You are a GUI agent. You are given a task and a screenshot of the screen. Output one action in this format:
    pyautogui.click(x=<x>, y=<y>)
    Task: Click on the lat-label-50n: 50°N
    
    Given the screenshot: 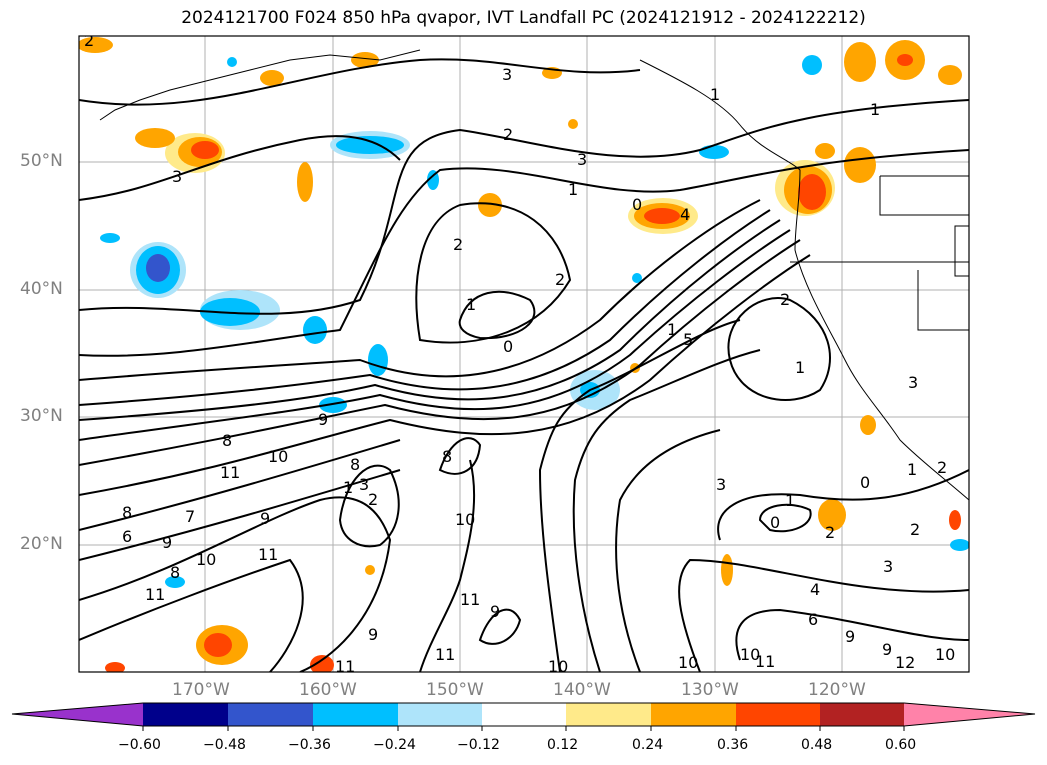 What is the action you would take?
    pyautogui.click(x=41, y=161)
    